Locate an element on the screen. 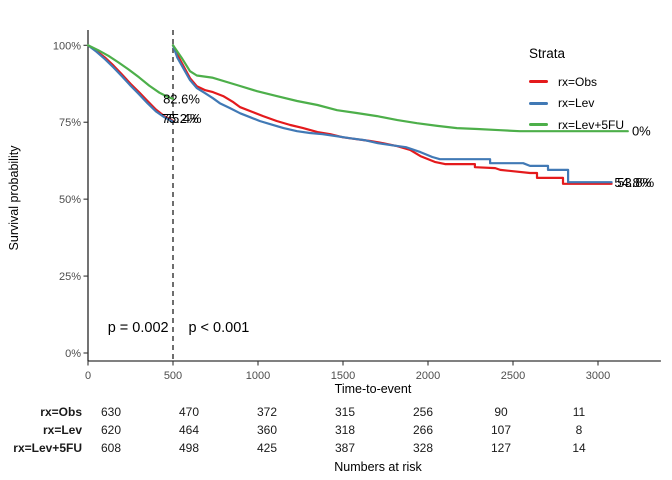 This screenshot has width=672, height=480. risk-cell: 498 is located at coordinates (189, 448).